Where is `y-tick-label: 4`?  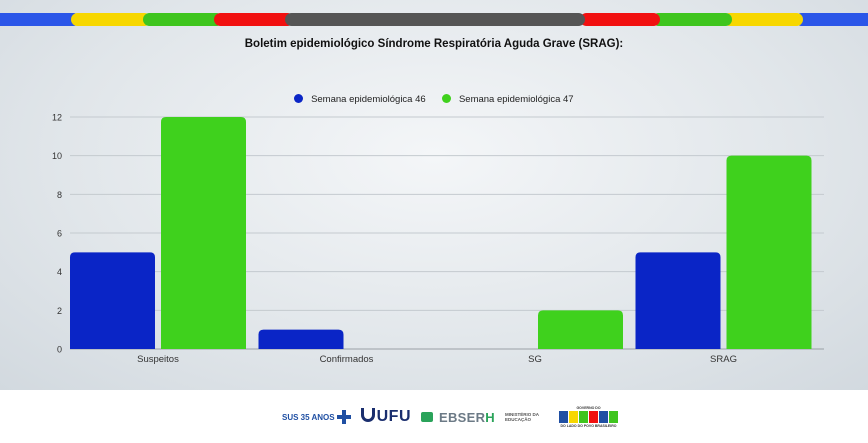 y-tick-label: 4 is located at coordinates (59, 272).